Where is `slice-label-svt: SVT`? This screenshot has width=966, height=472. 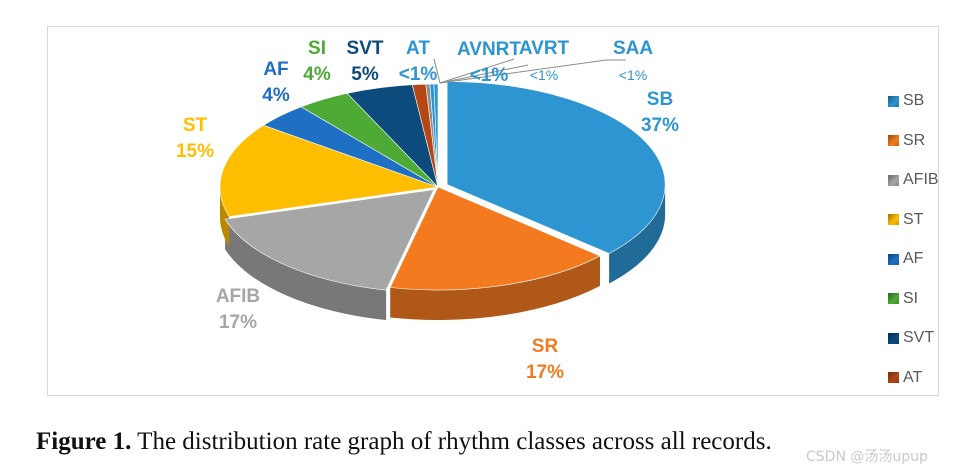
slice-label-svt: SVT is located at coordinates (365, 48).